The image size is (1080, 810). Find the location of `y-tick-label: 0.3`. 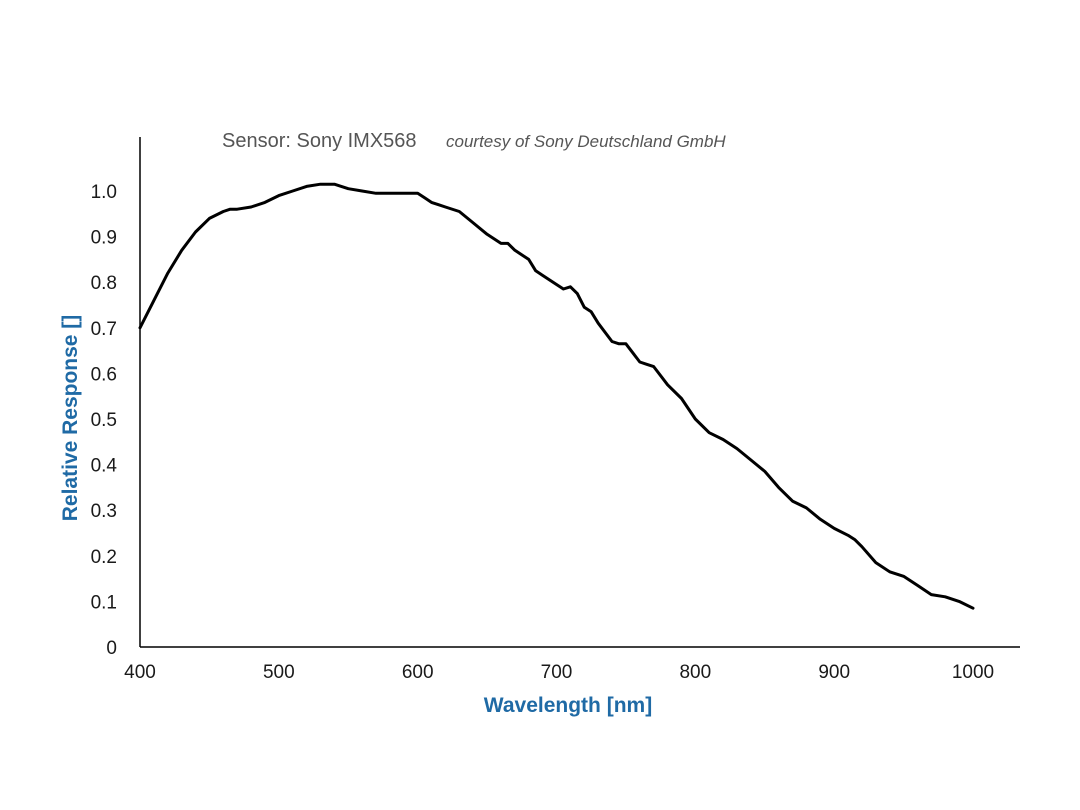

y-tick-label: 0.3 is located at coordinates (104, 511).